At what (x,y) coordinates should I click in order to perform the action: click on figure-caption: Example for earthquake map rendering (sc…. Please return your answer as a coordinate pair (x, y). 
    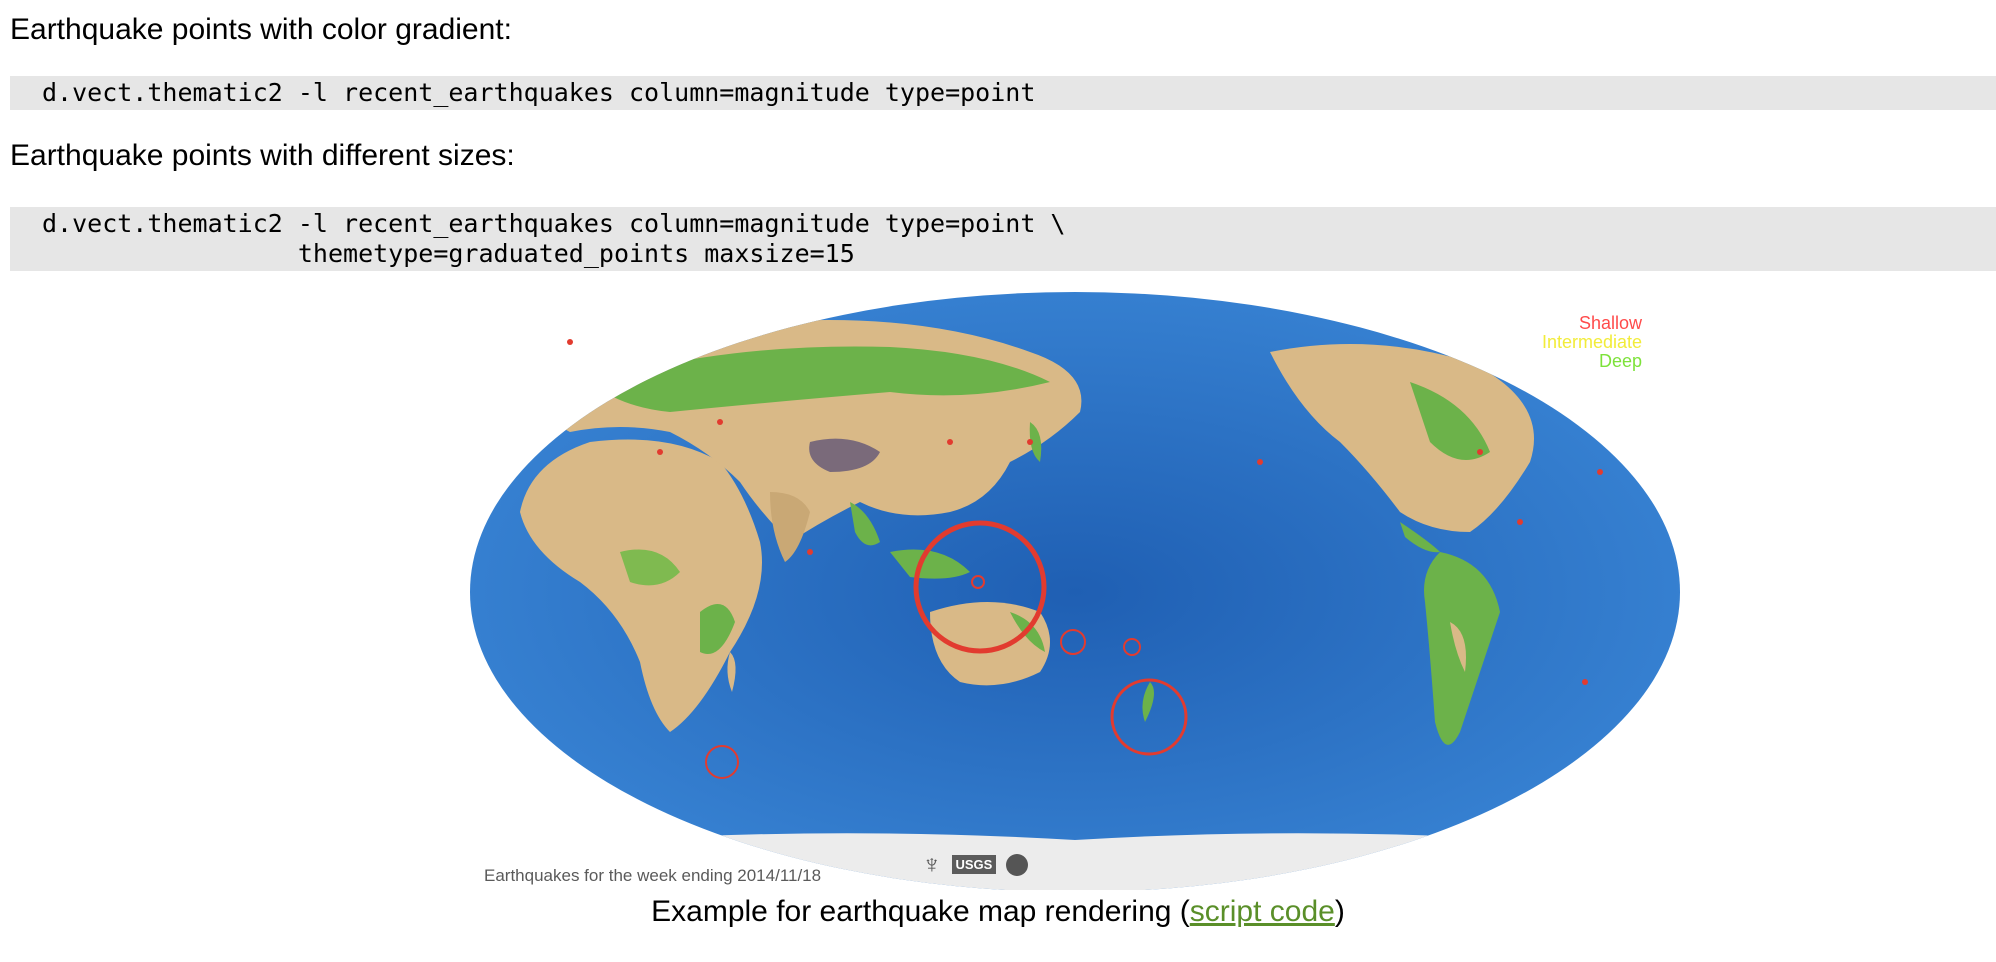
    Looking at the image, I should click on (998, 912).